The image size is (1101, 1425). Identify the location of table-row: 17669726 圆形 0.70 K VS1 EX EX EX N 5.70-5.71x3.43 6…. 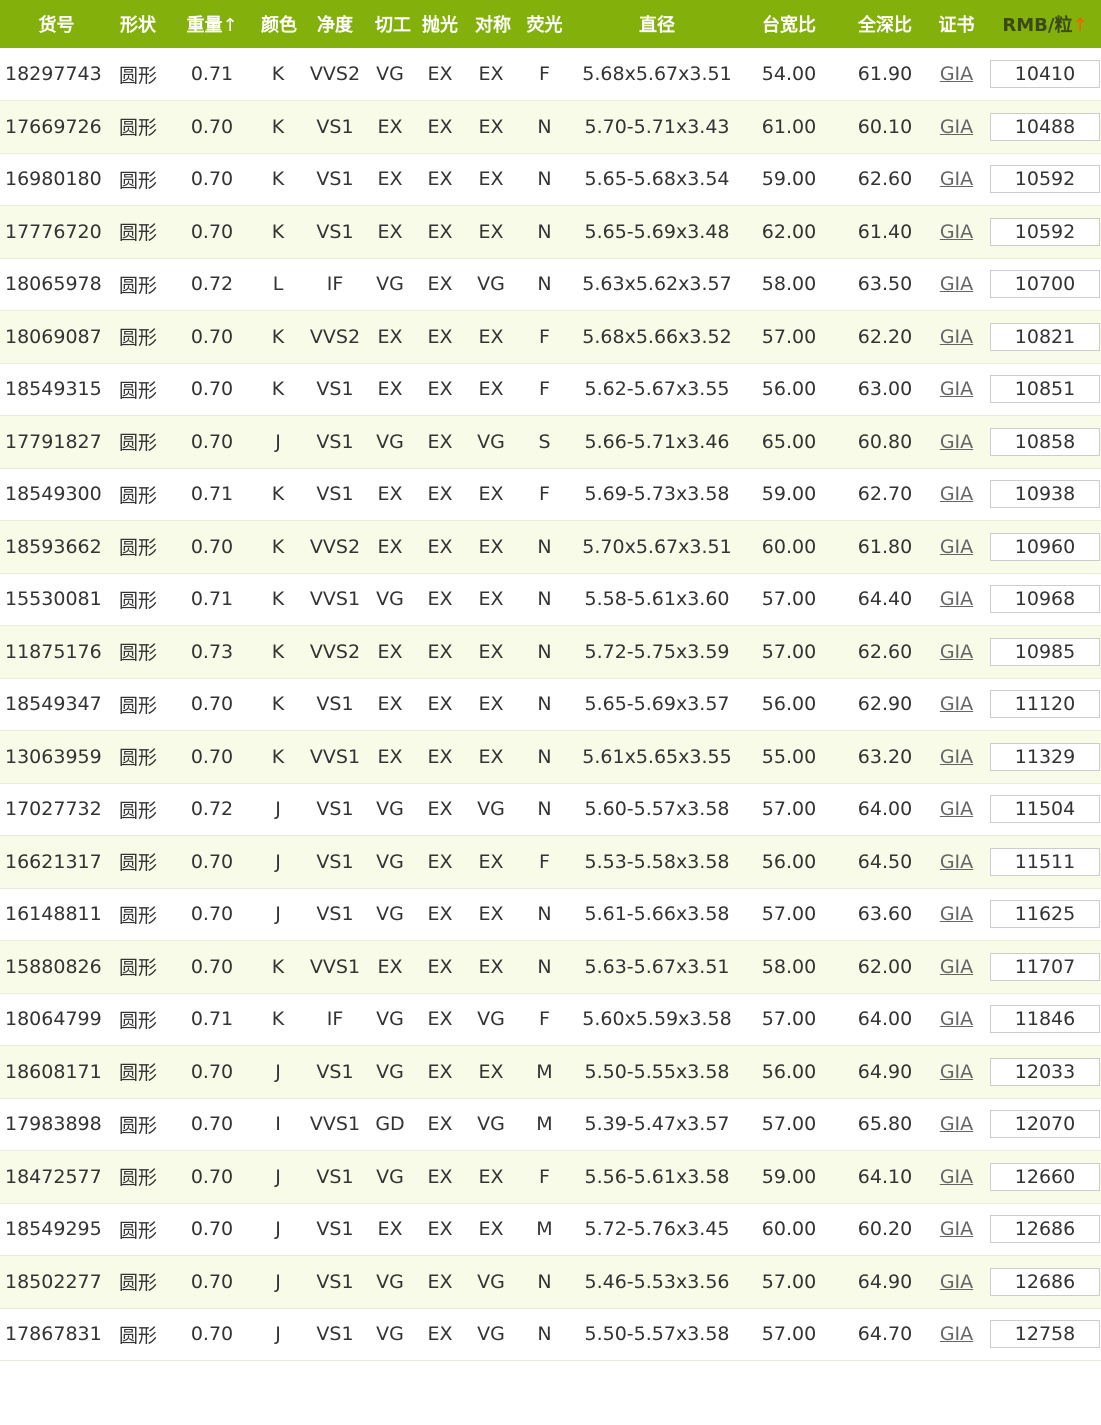
(550, 126).